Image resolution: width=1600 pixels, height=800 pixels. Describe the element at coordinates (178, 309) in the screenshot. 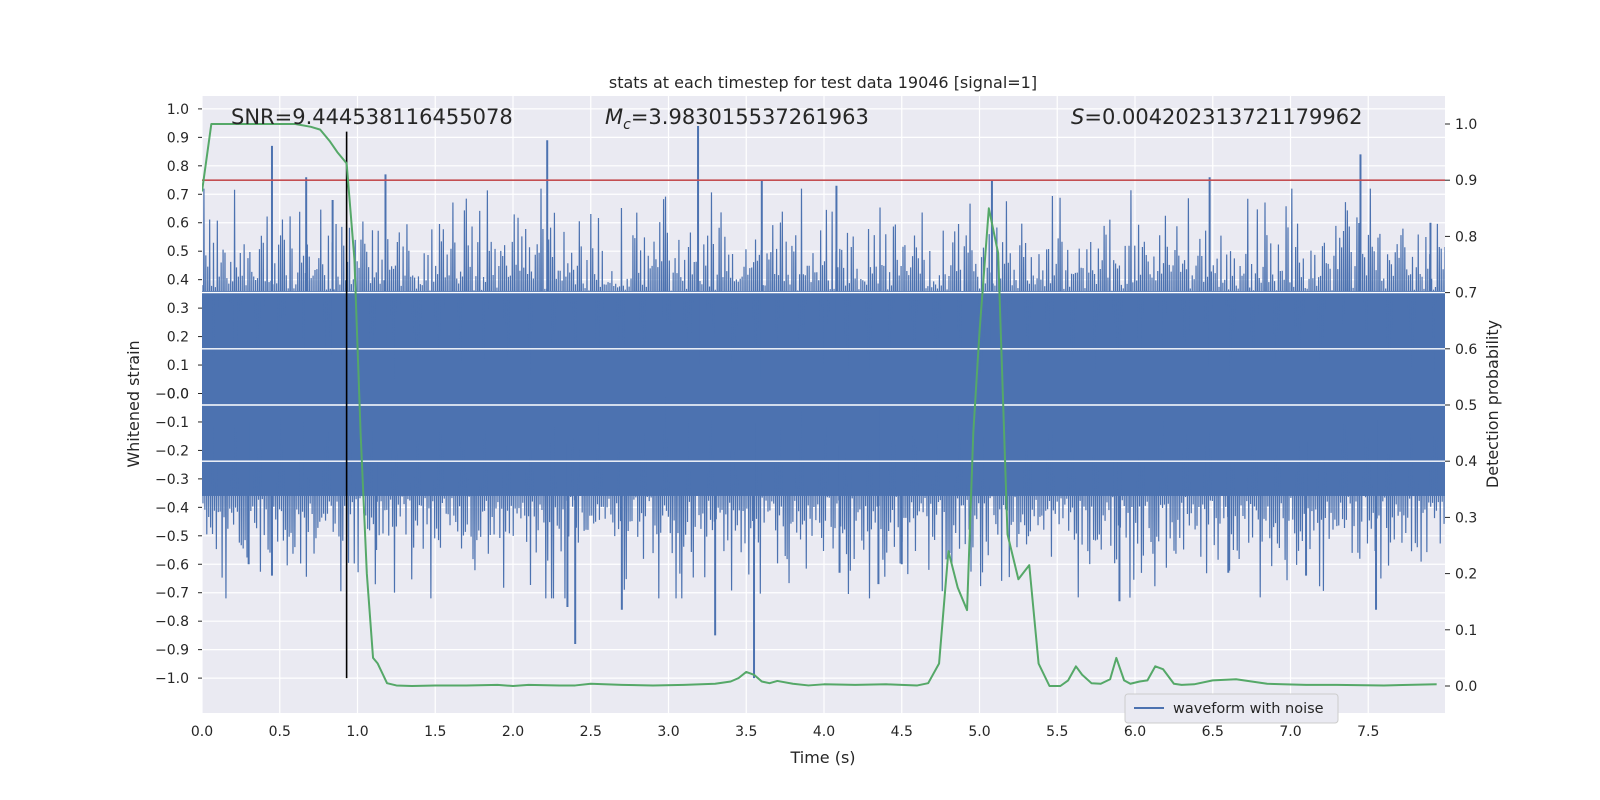

I see `left-tick-label: 0.3` at that location.